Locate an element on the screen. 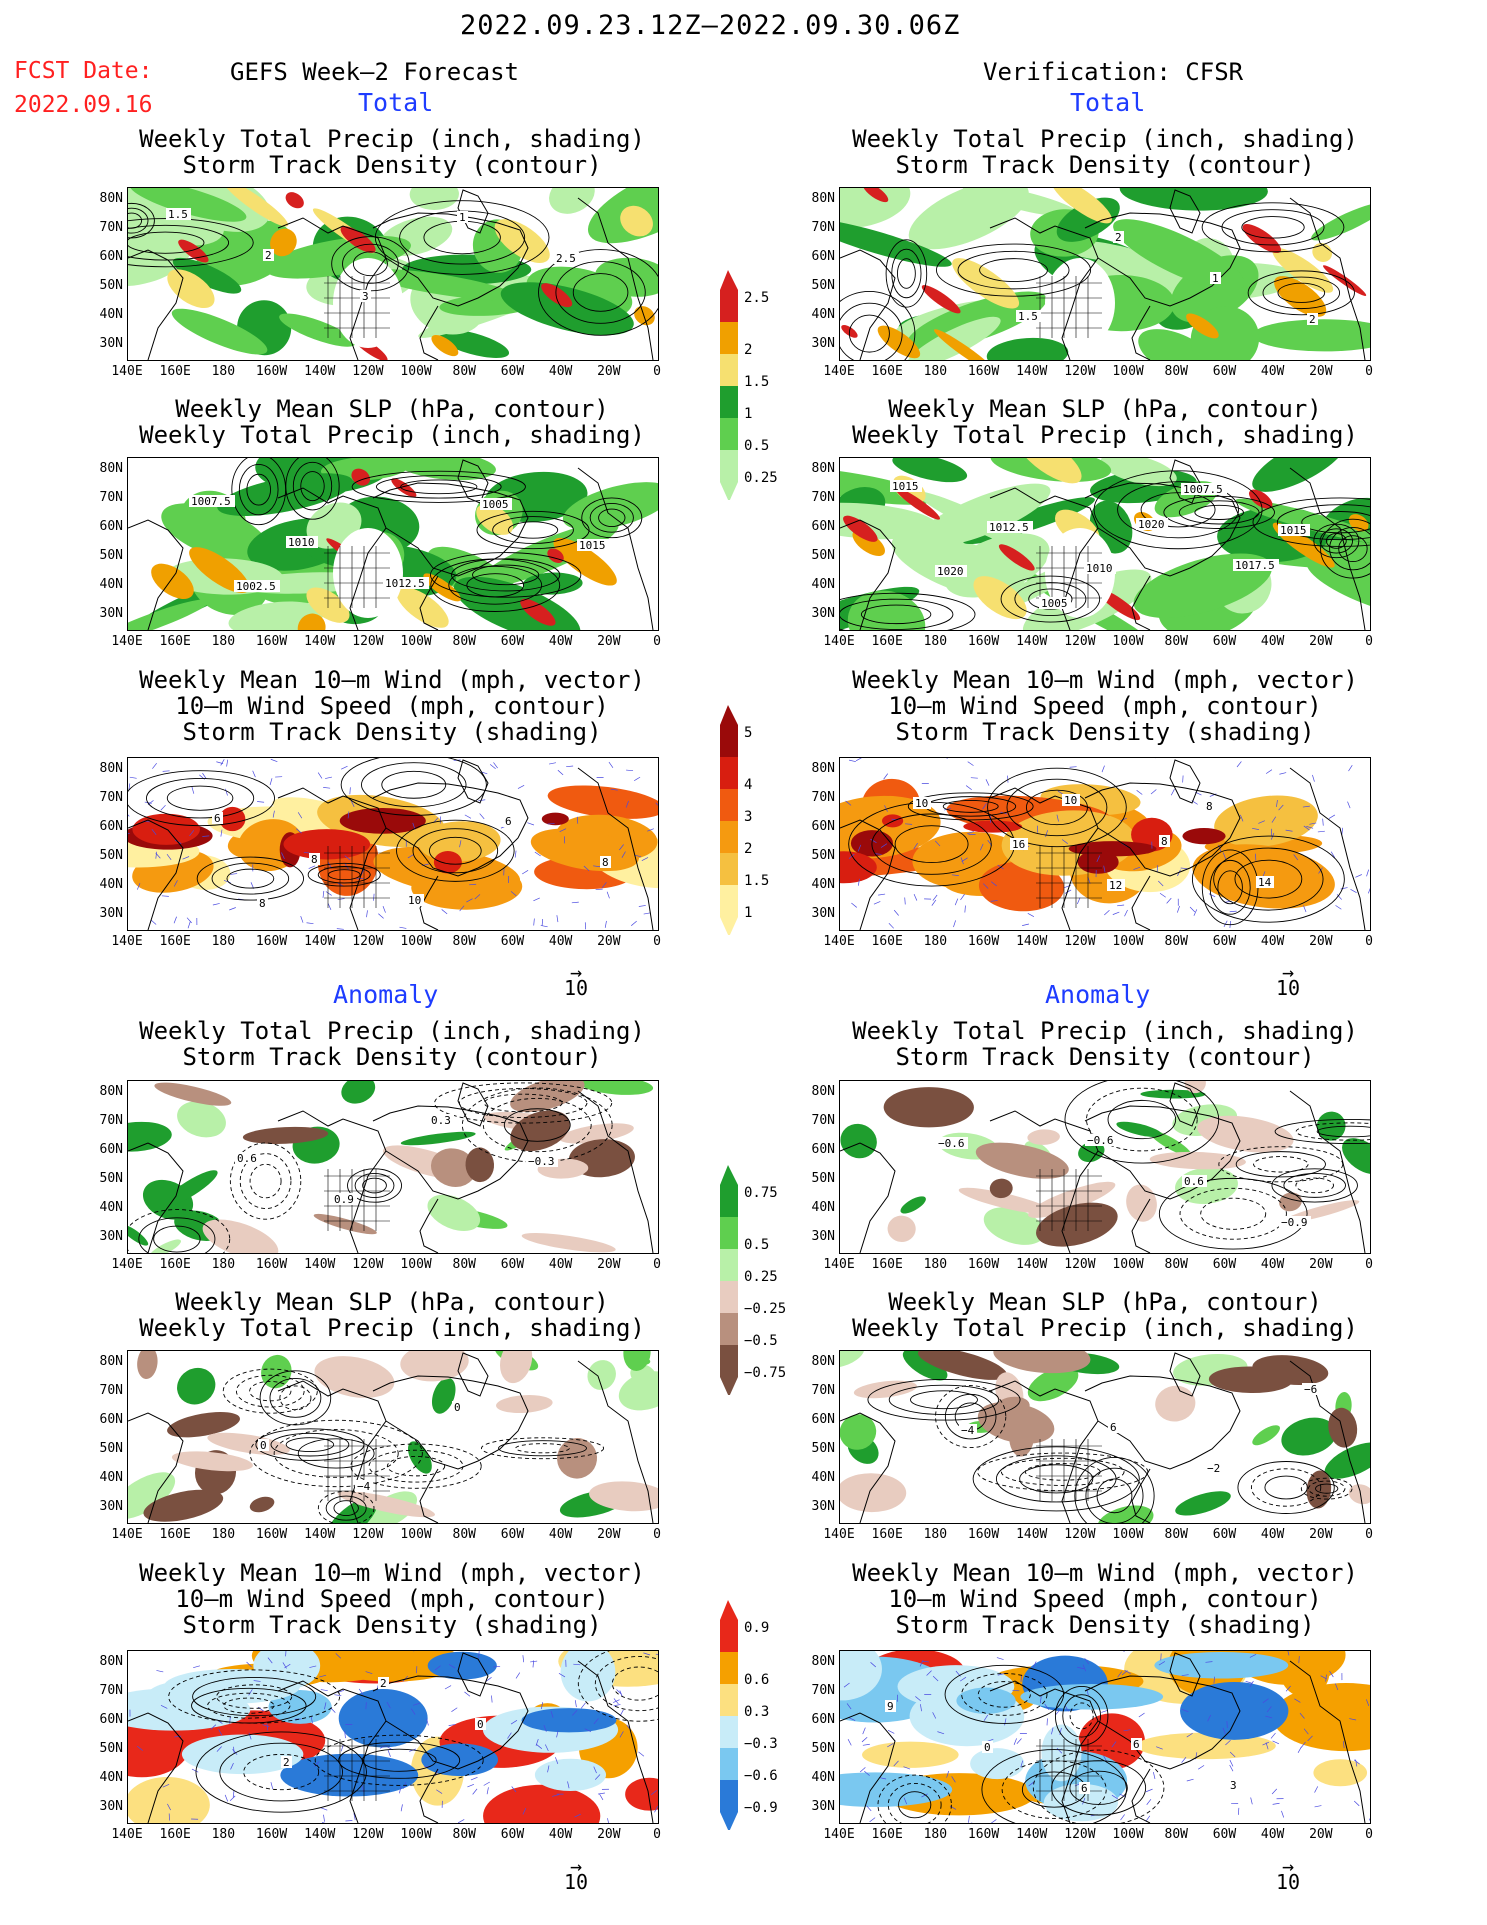  lon-label: 20W is located at coordinates (609, 1534).